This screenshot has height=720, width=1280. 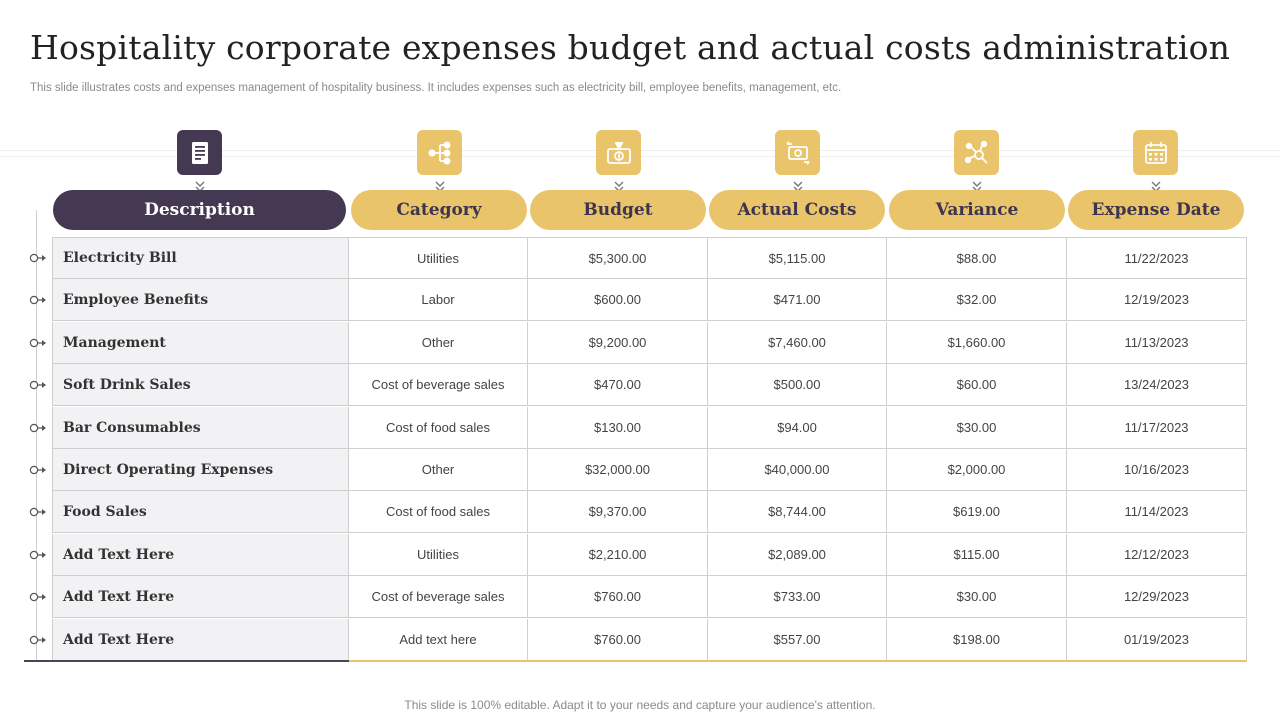 I want to click on cell-expense-date: 01/19/2023, so click(x=1157, y=640).